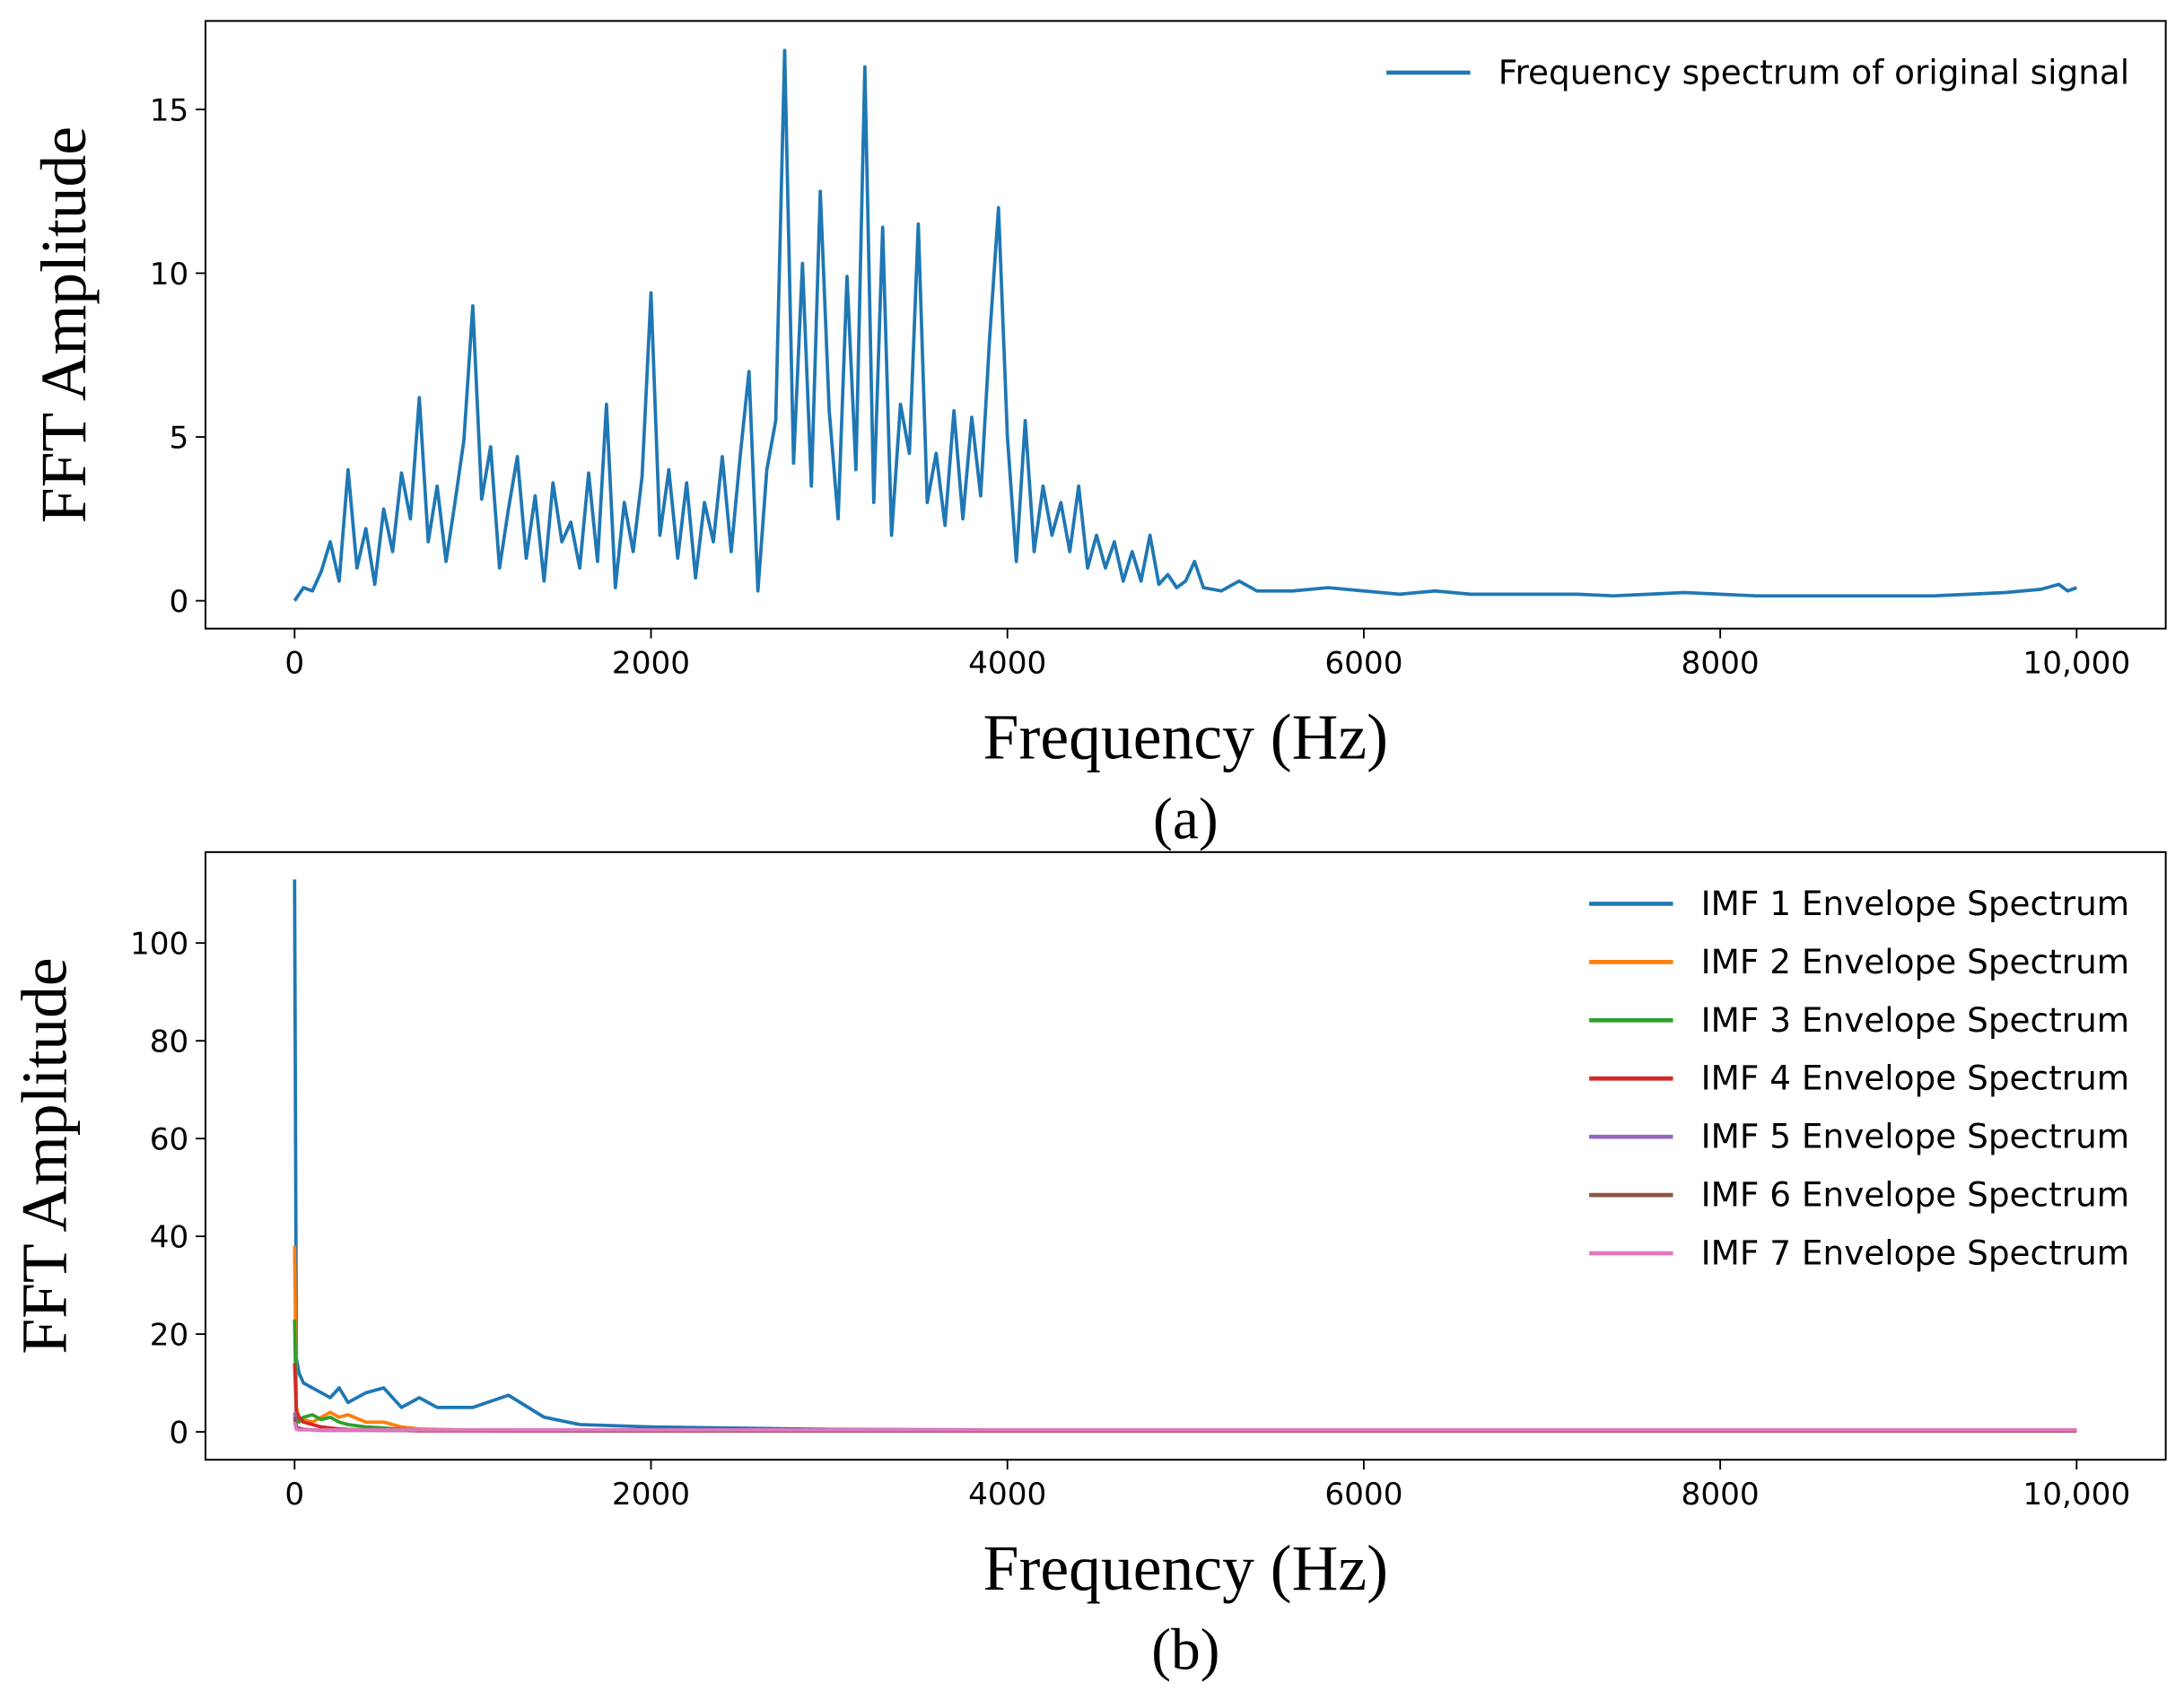  What do you see at coordinates (169, 1140) in the screenshot?
I see `y-tick-label: 60` at bounding box center [169, 1140].